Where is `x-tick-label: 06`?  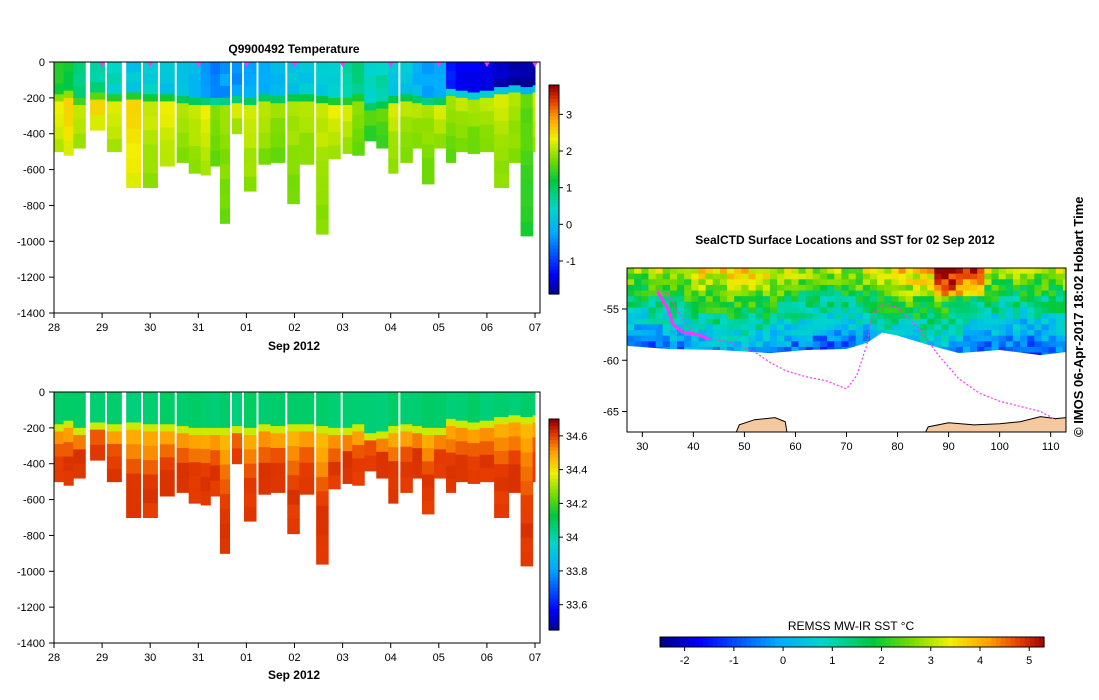
x-tick-label: 06 is located at coordinates (487, 328).